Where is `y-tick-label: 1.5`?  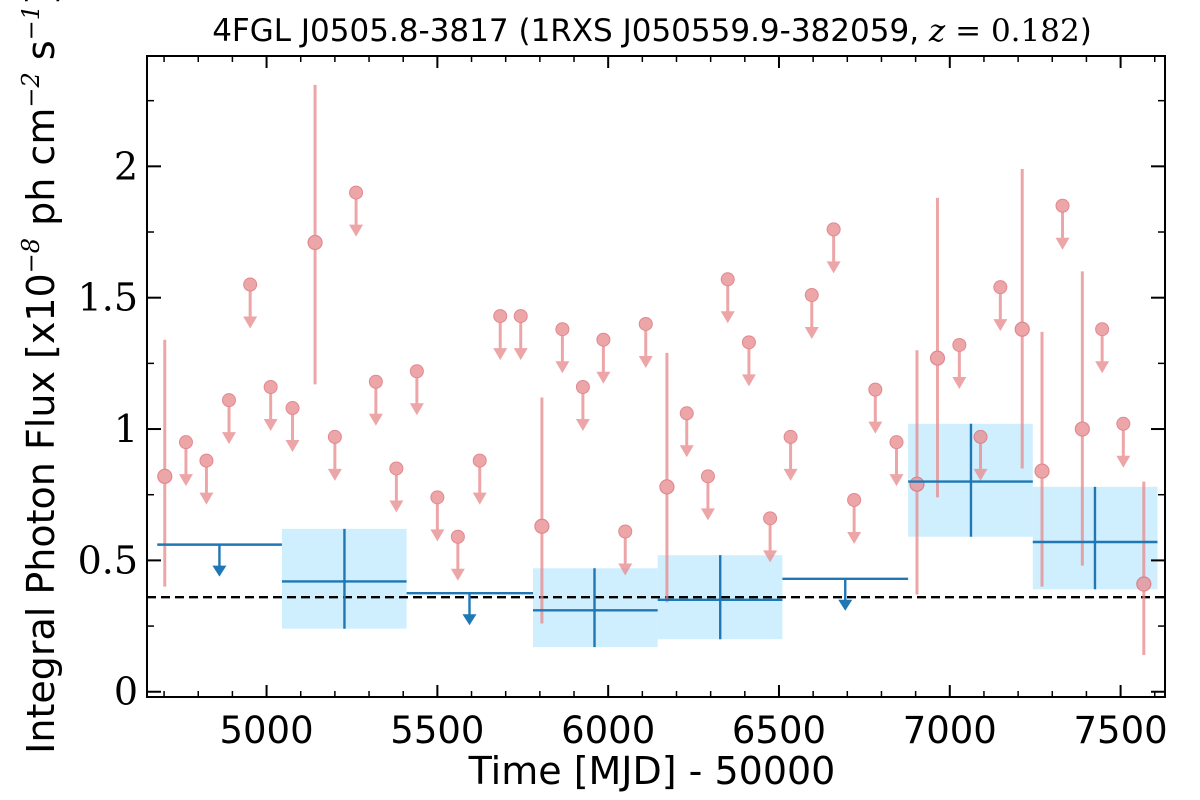 y-tick-label: 1.5 is located at coordinates (108, 298).